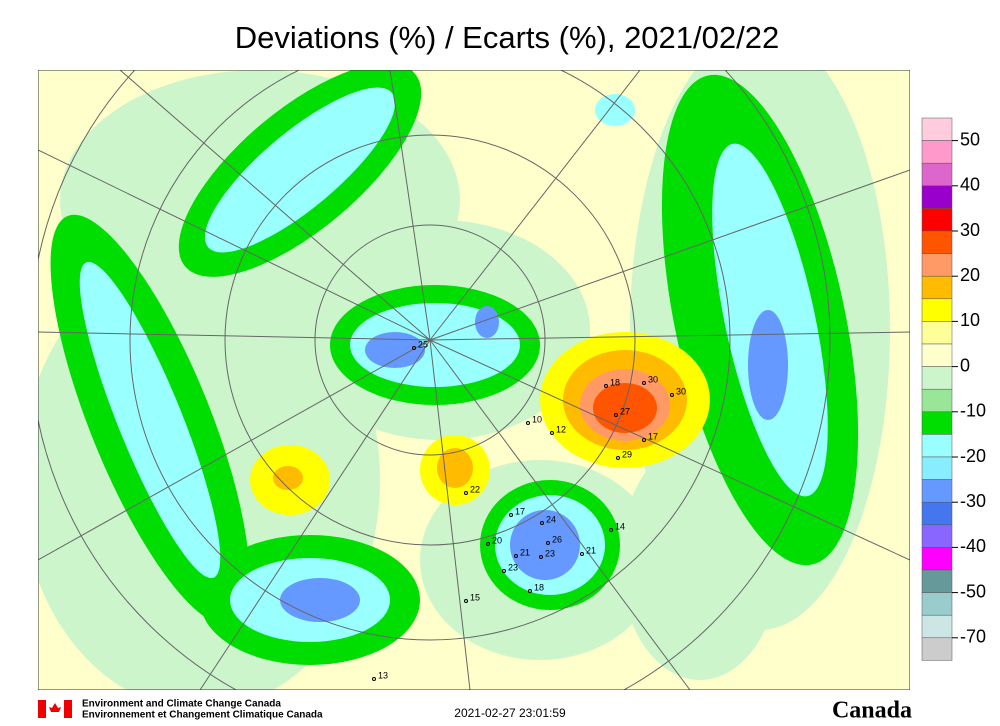 The image size is (1000, 726). What do you see at coordinates (973, 546) in the screenshot?
I see `legend-tick-label: -40` at bounding box center [973, 546].